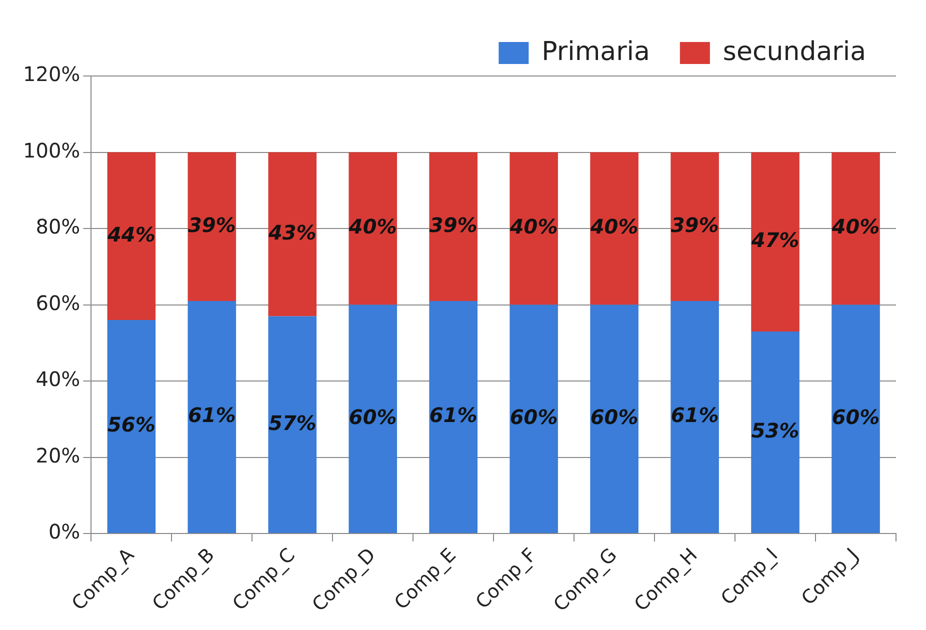 The height and width of the screenshot is (630, 926). I want to click on y-tick-label: 80%, so click(58, 226).